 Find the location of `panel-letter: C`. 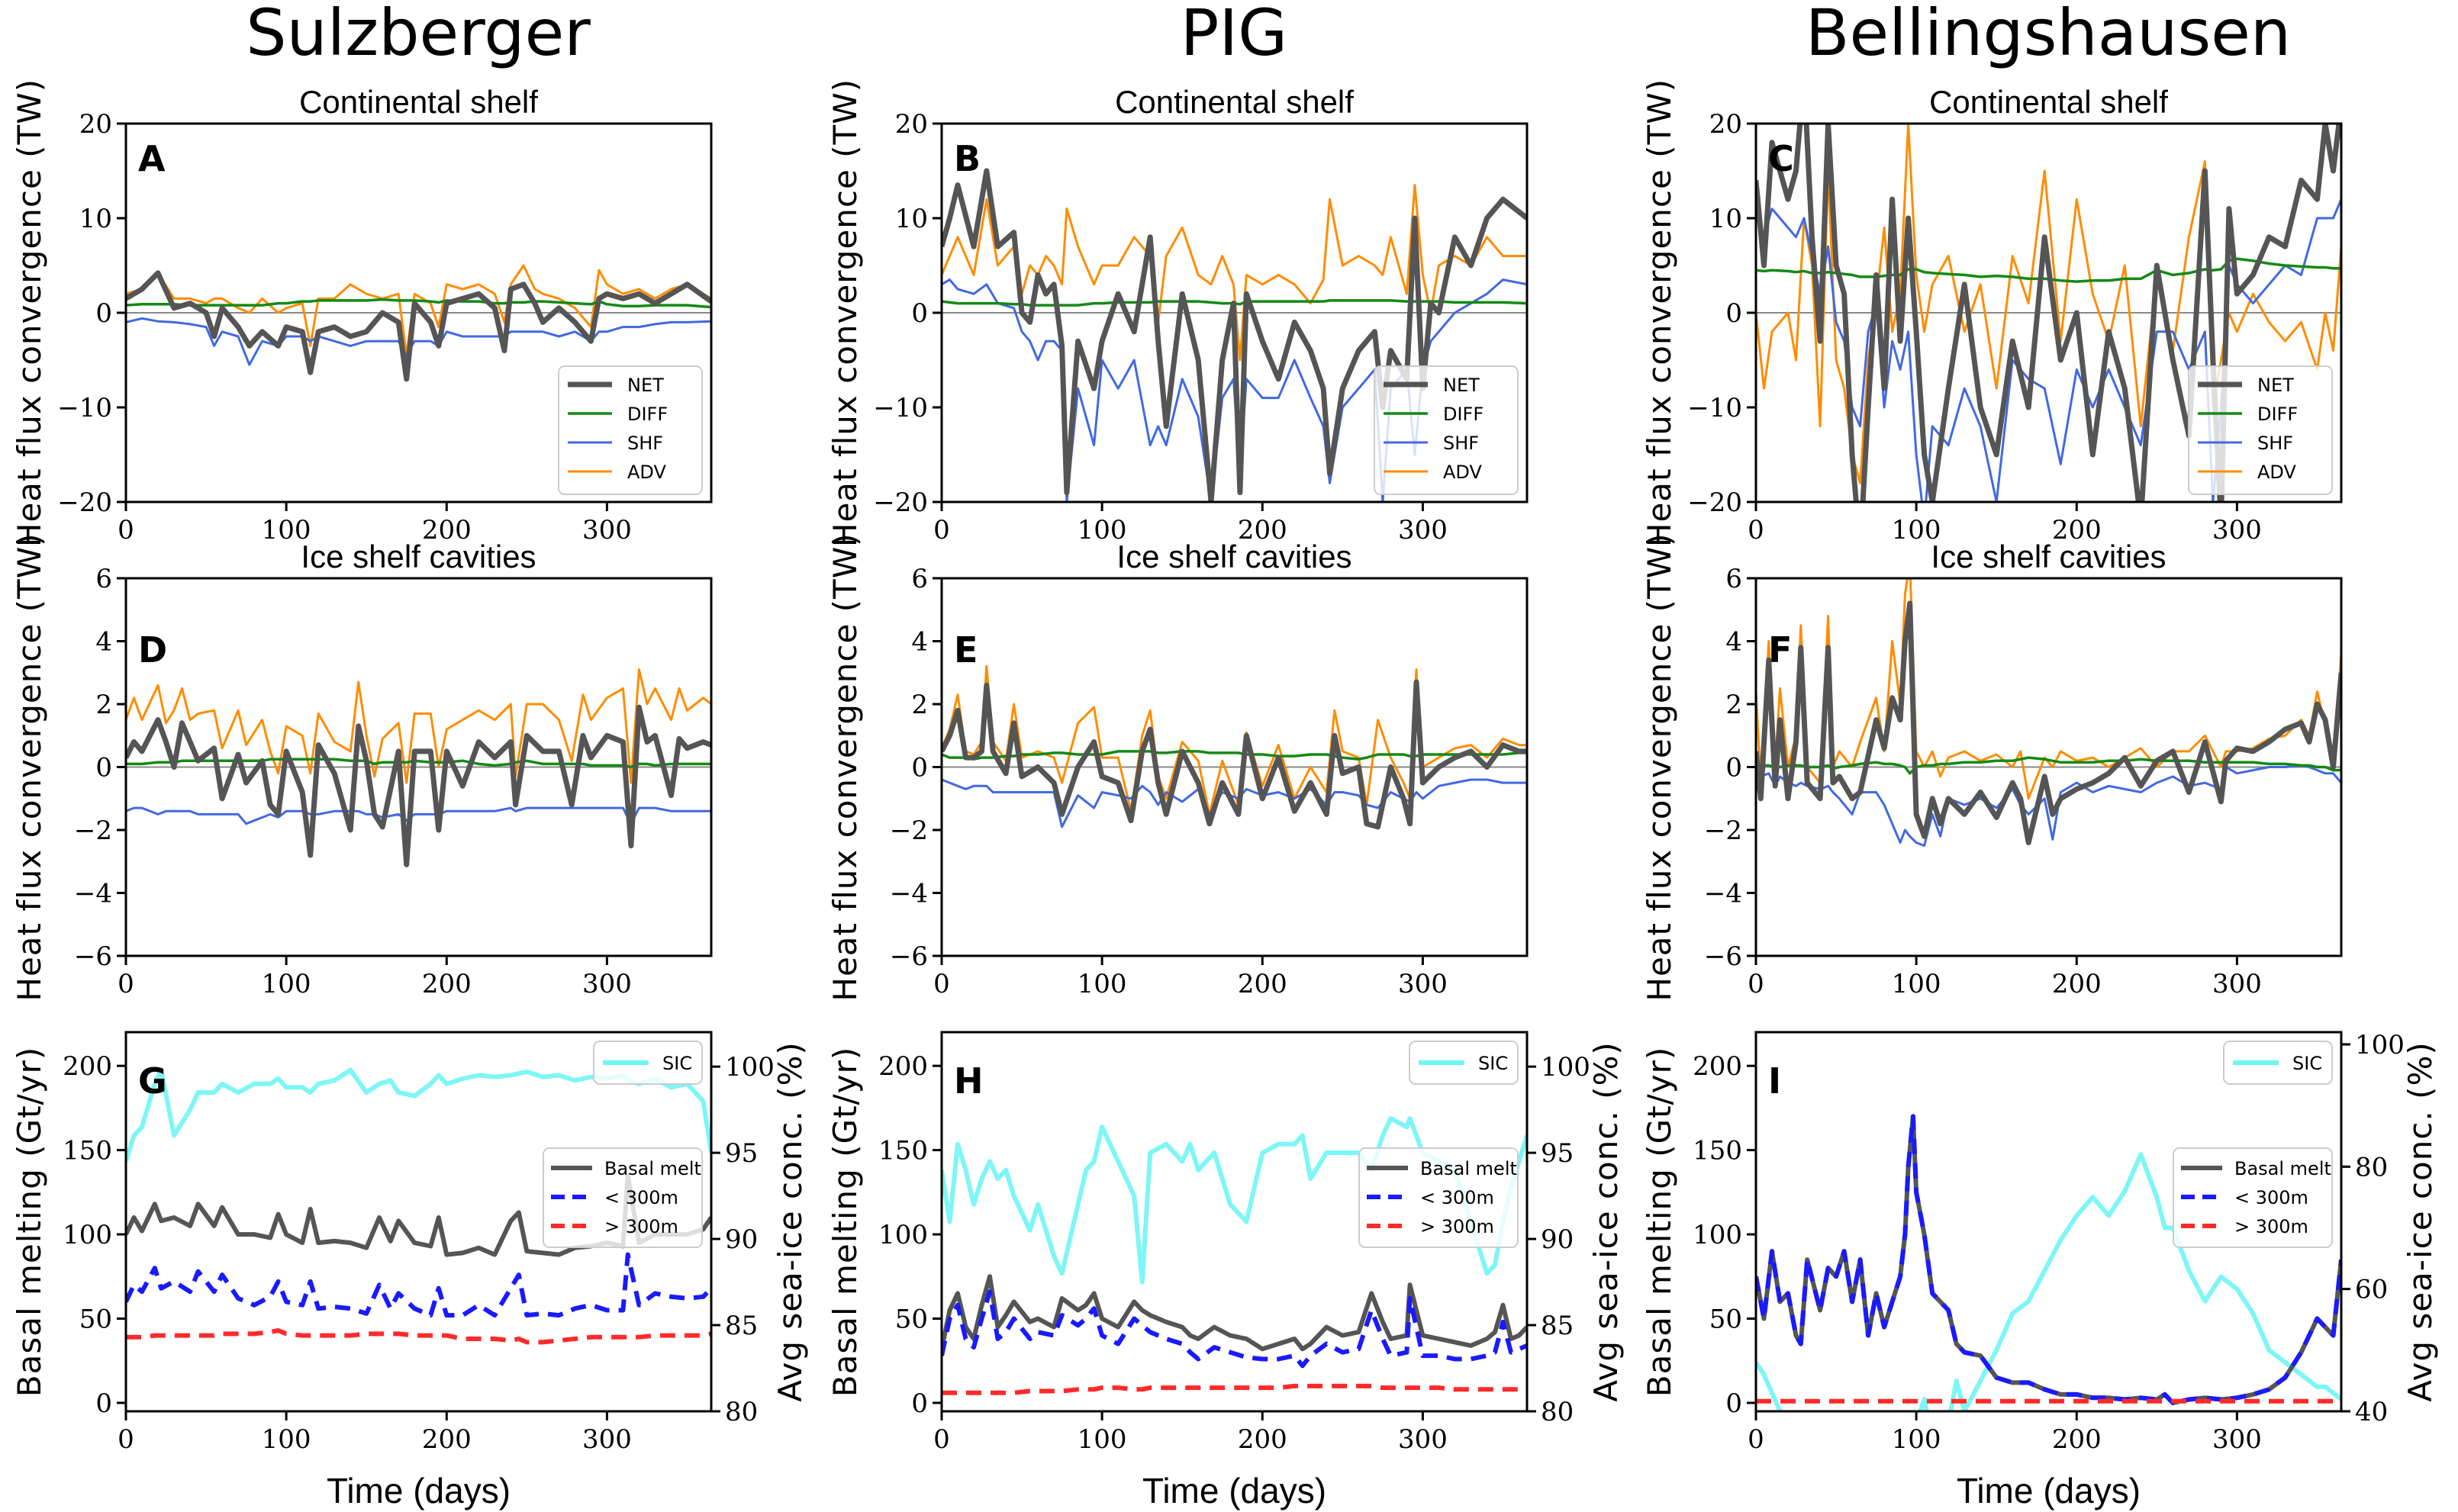

panel-letter: C is located at coordinates (1781, 158).